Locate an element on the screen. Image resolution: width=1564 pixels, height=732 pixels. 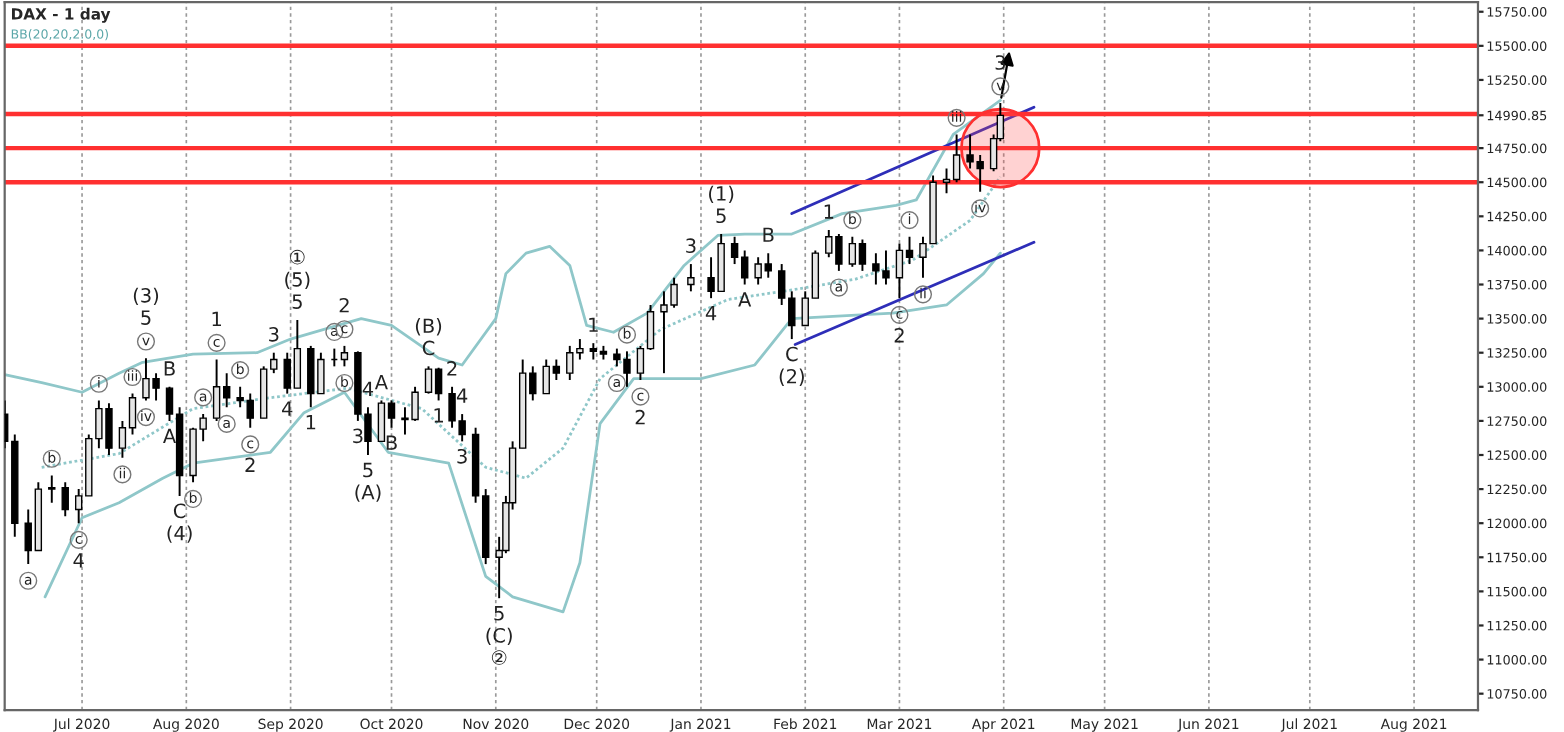
annotation: (5) is located at coordinates (297, 280).